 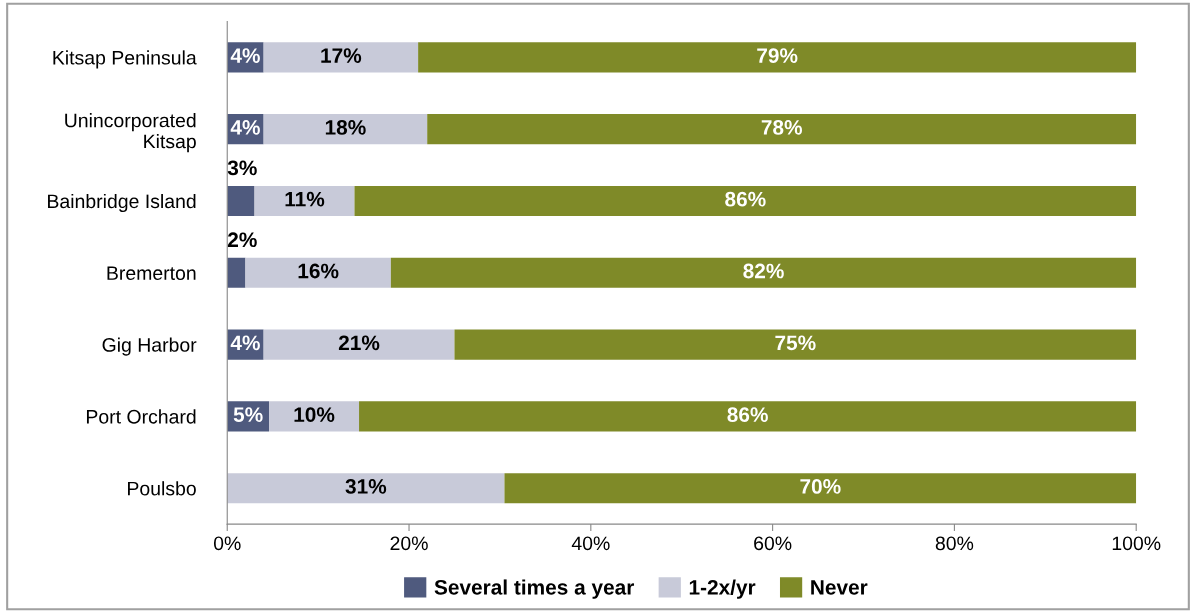 I want to click on data-label: 18%, so click(x=345, y=127).